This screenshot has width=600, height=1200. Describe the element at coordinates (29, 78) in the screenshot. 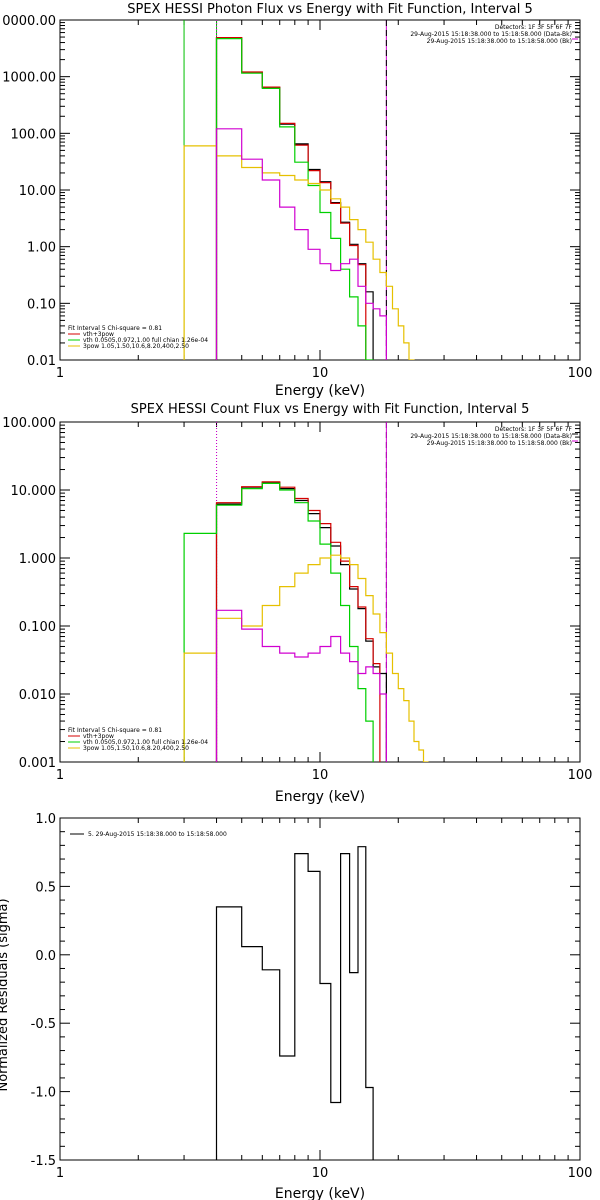

I see `chart0-ytick-label: 1000.00` at that location.